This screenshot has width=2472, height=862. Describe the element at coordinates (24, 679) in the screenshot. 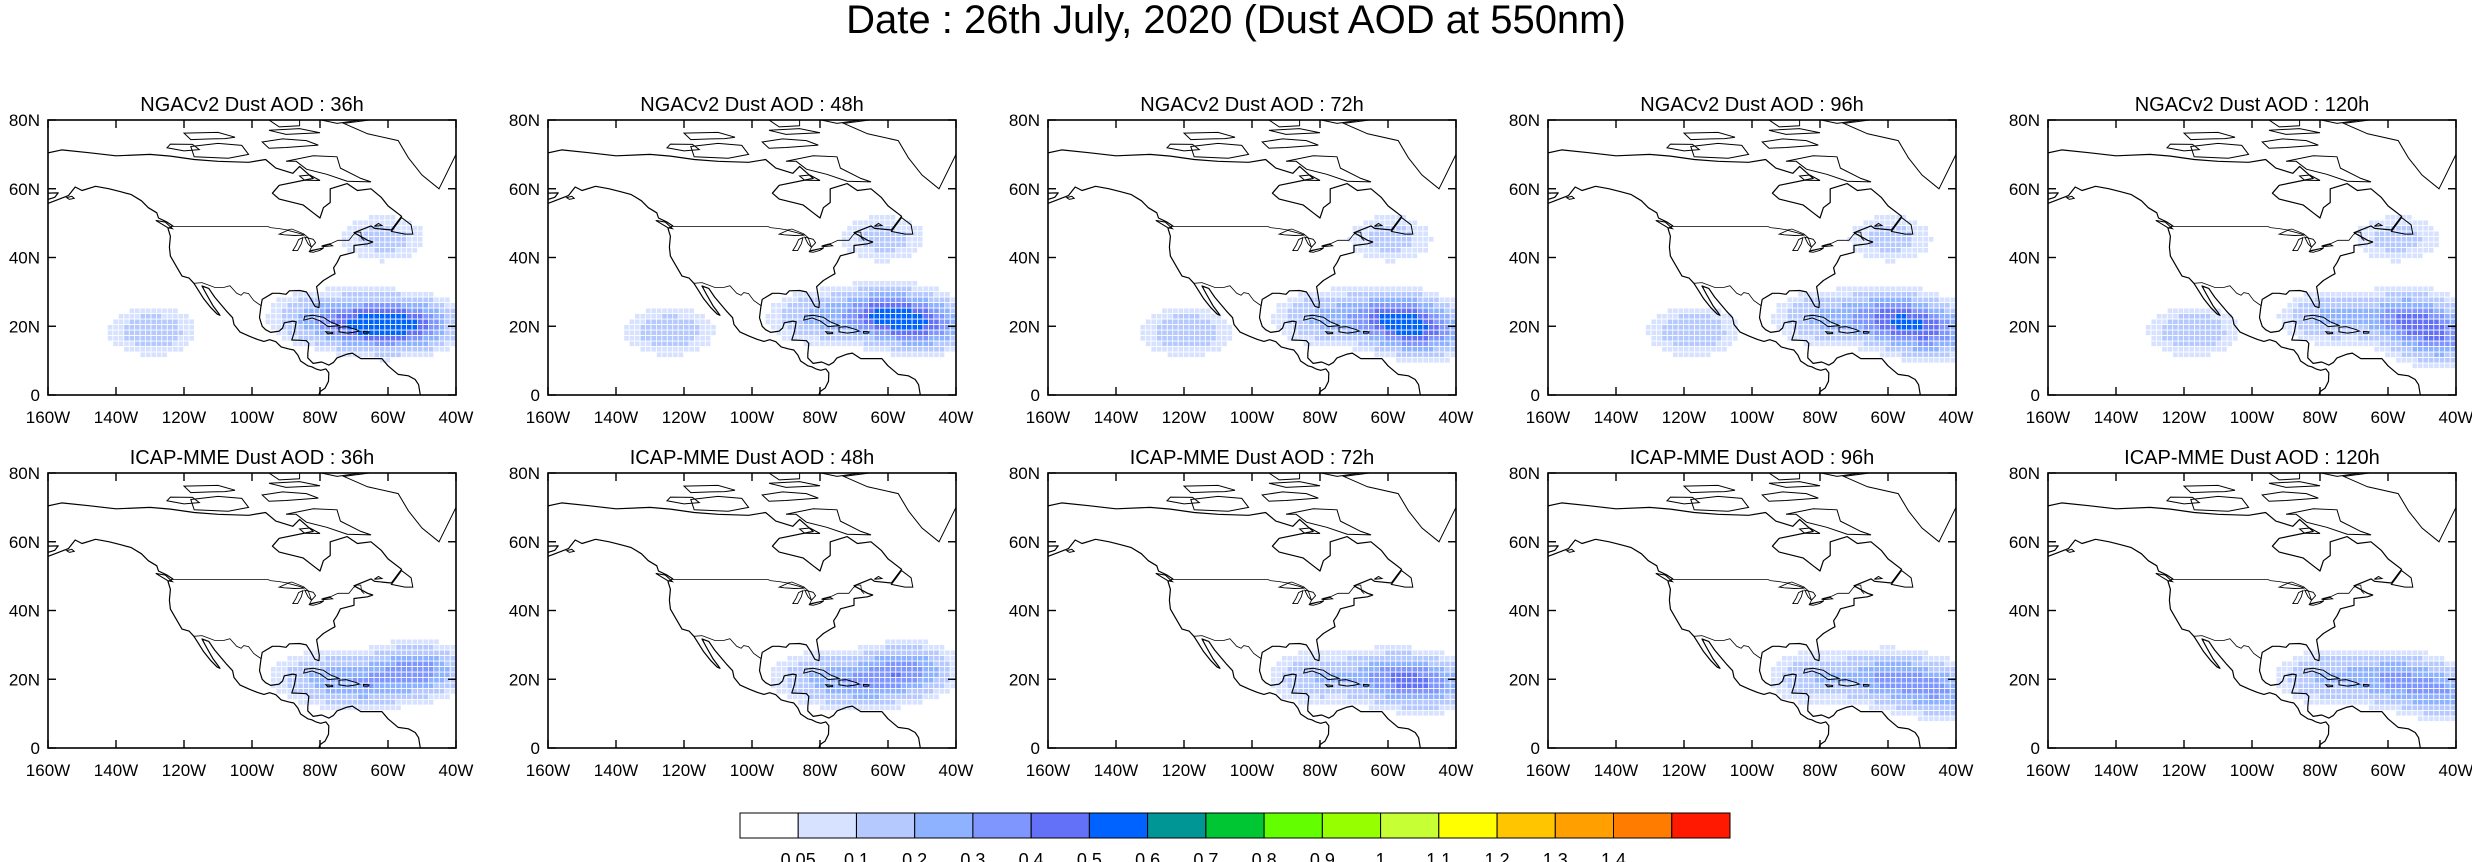

I see `lat-tick-label: 20N` at that location.